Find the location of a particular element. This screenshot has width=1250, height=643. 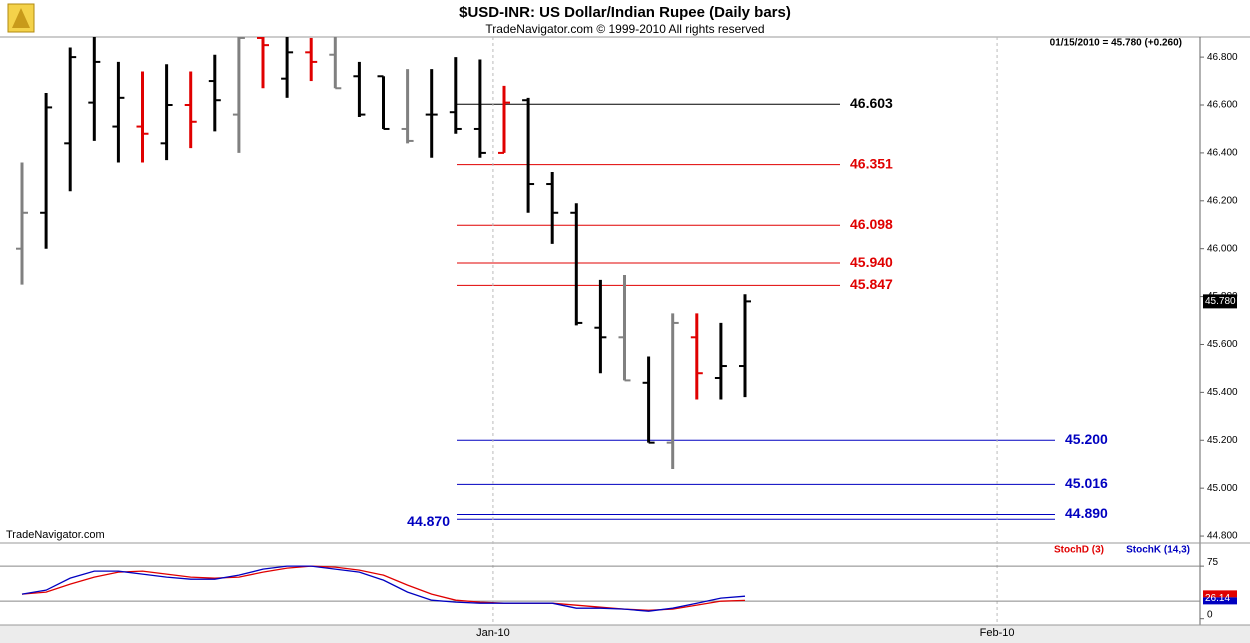

y-tick-label: 45.000 is located at coordinates (1222, 488).